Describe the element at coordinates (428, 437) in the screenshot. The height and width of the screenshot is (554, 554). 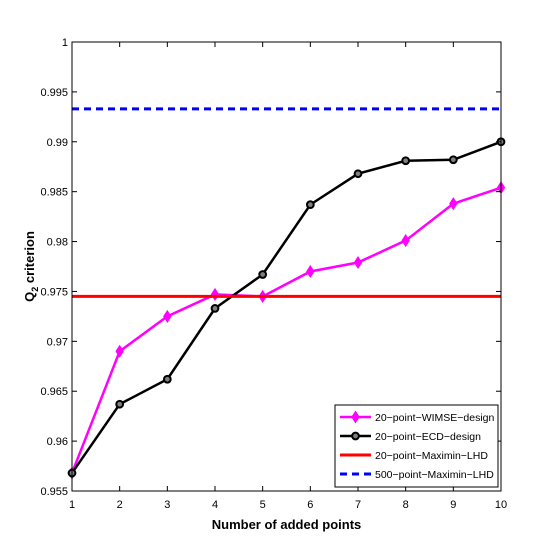
I see `legend-label: 20−point−ECD−design` at that location.